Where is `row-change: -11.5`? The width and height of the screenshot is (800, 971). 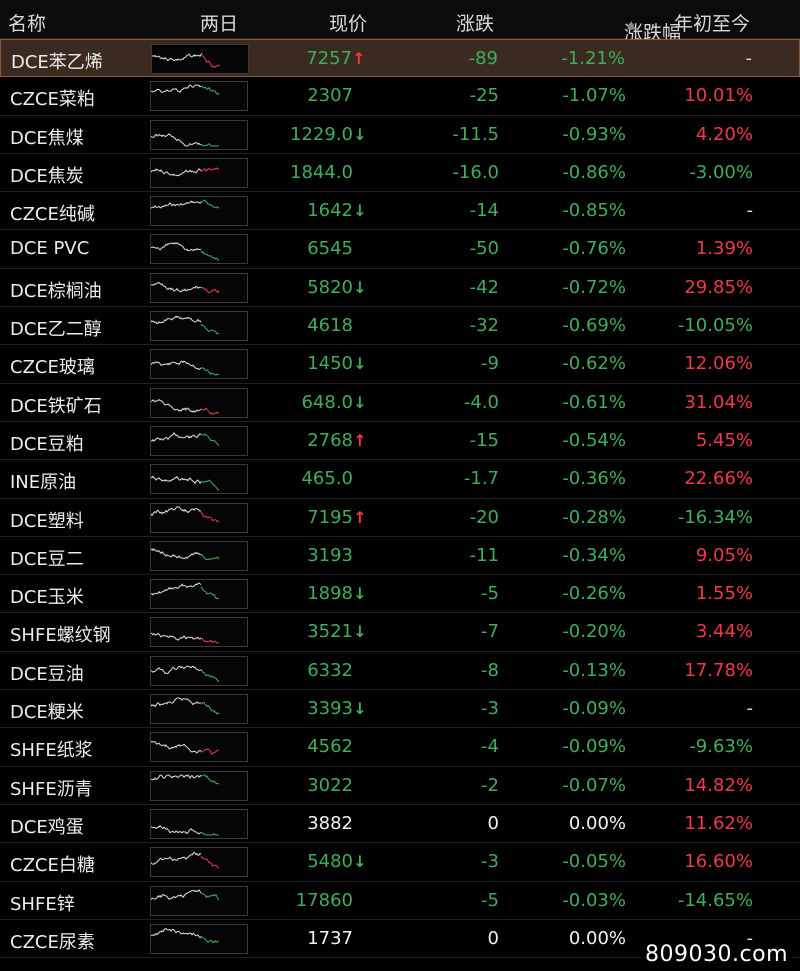 row-change: -11.5 is located at coordinates (475, 134).